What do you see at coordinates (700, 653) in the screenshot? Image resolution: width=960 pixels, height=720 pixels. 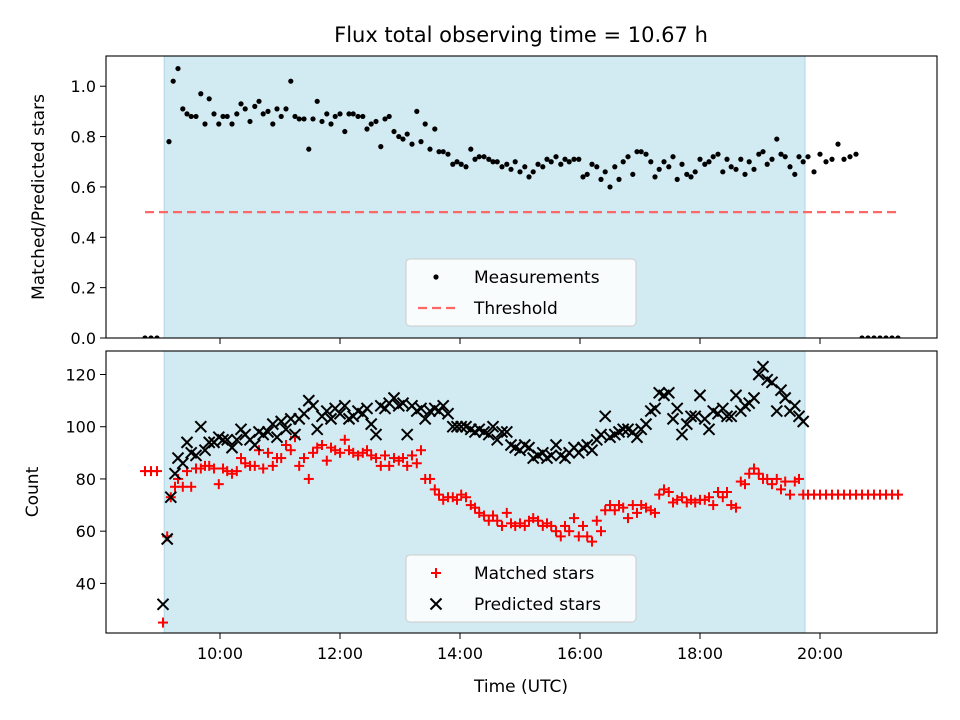 I see `x-tick-label: 18:00` at bounding box center [700, 653].